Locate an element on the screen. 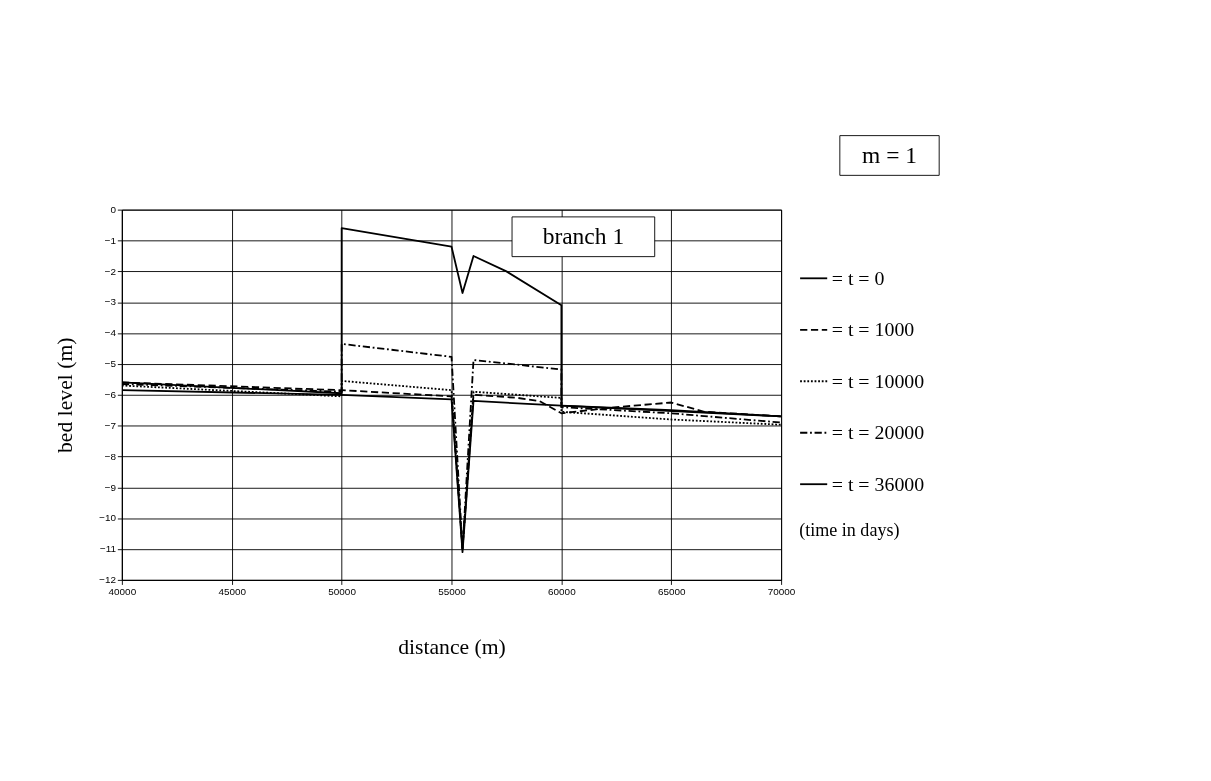 The image size is (1211, 781). x-tick-label: 45000 is located at coordinates (232, 591).